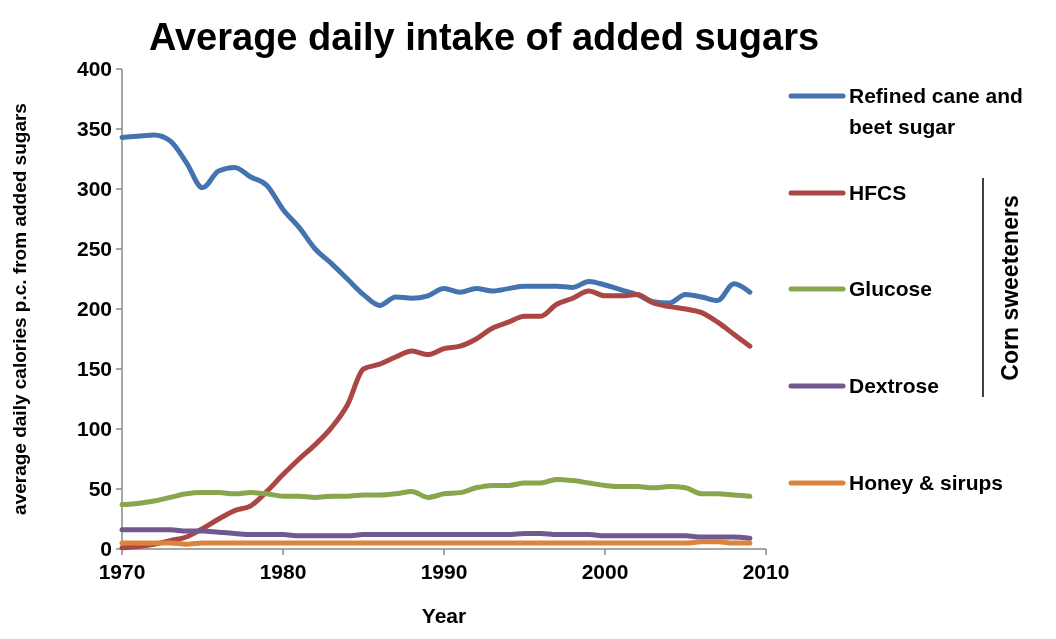 The height and width of the screenshot is (639, 1056). I want to click on y-tick-label: 350, so click(94, 129).